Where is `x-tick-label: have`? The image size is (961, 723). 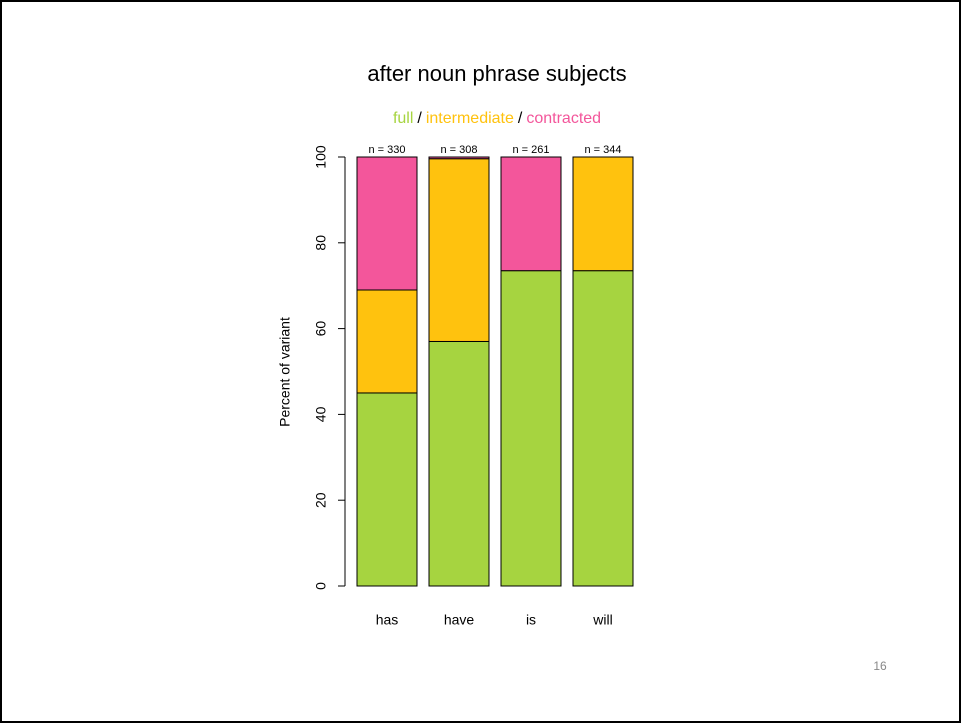
x-tick-label: have is located at coordinates (459, 620).